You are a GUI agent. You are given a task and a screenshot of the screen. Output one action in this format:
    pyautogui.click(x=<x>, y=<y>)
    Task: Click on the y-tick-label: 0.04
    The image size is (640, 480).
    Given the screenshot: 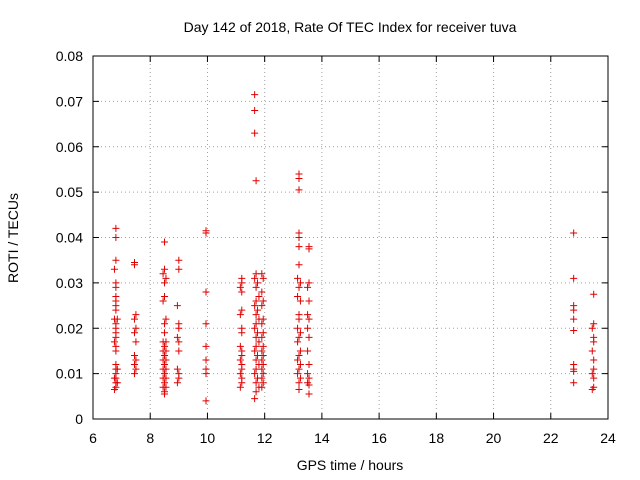 What is the action you would take?
    pyautogui.click(x=69, y=238)
    